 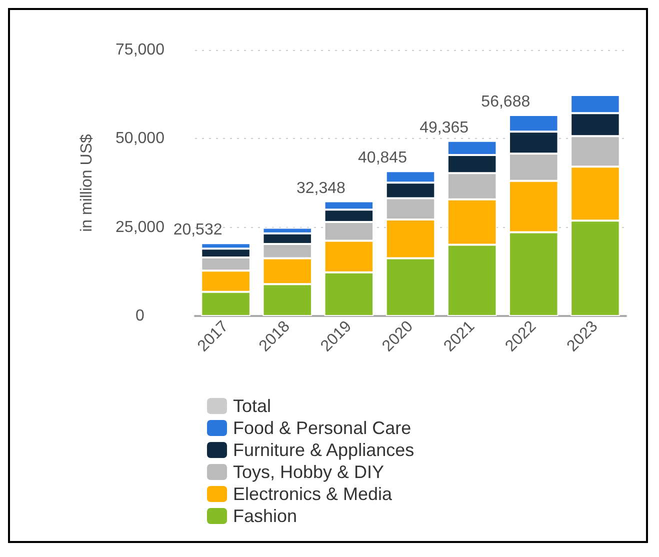 What do you see at coordinates (323, 450) in the screenshot?
I see `legend-label: Furniture & Appliances` at bounding box center [323, 450].